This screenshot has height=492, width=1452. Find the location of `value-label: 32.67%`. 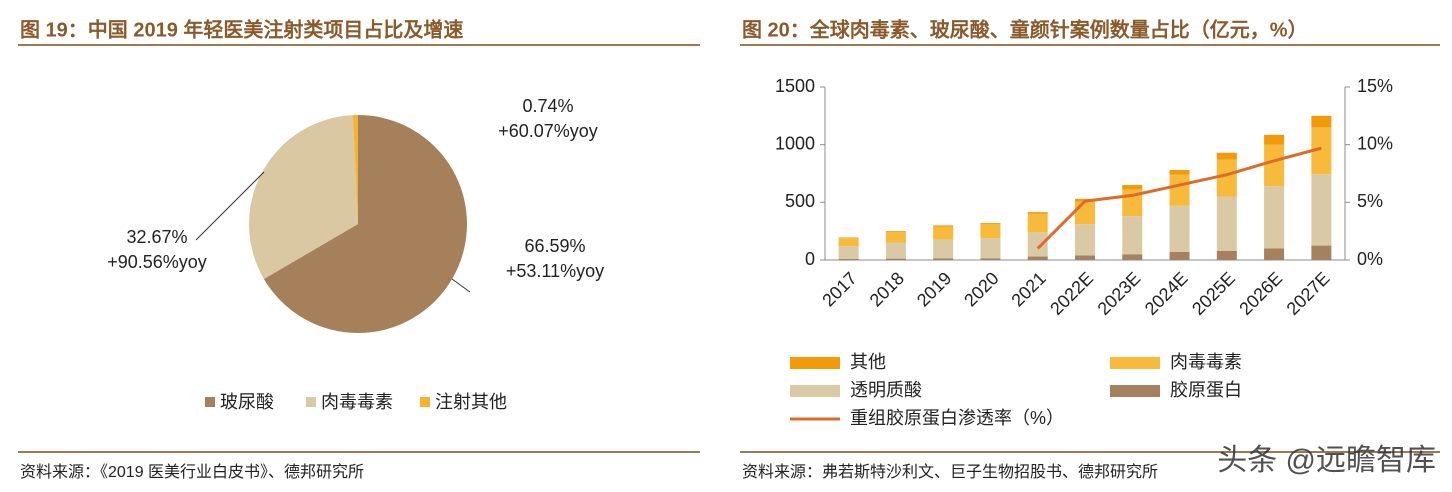

value-label: 32.67% is located at coordinates (156, 237).